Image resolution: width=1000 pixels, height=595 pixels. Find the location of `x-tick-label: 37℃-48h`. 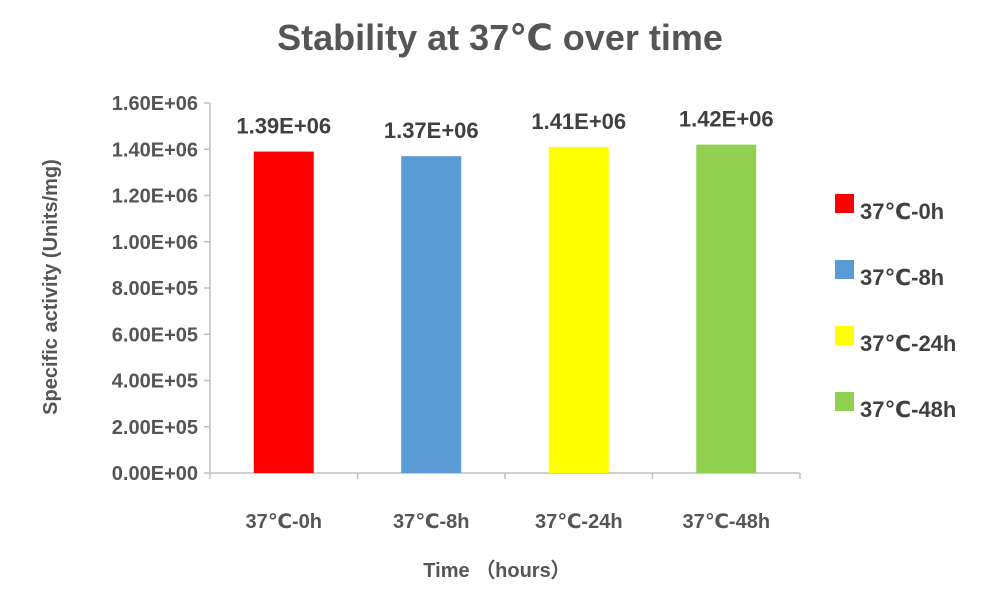

x-tick-label: 37℃-48h is located at coordinates (726, 522).